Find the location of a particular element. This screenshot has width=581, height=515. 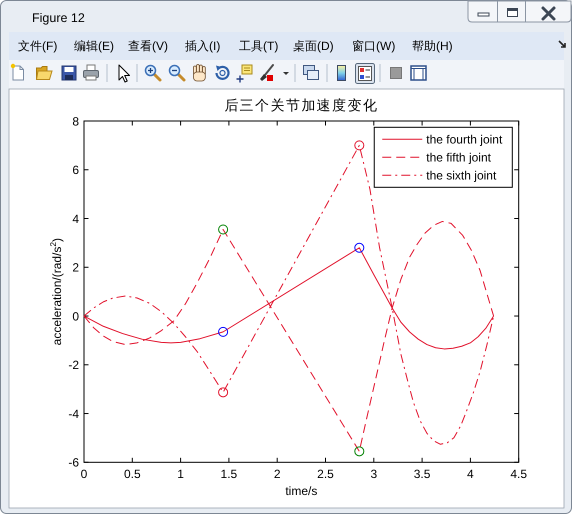

x-tick-label: 1.5 is located at coordinates (229, 474).